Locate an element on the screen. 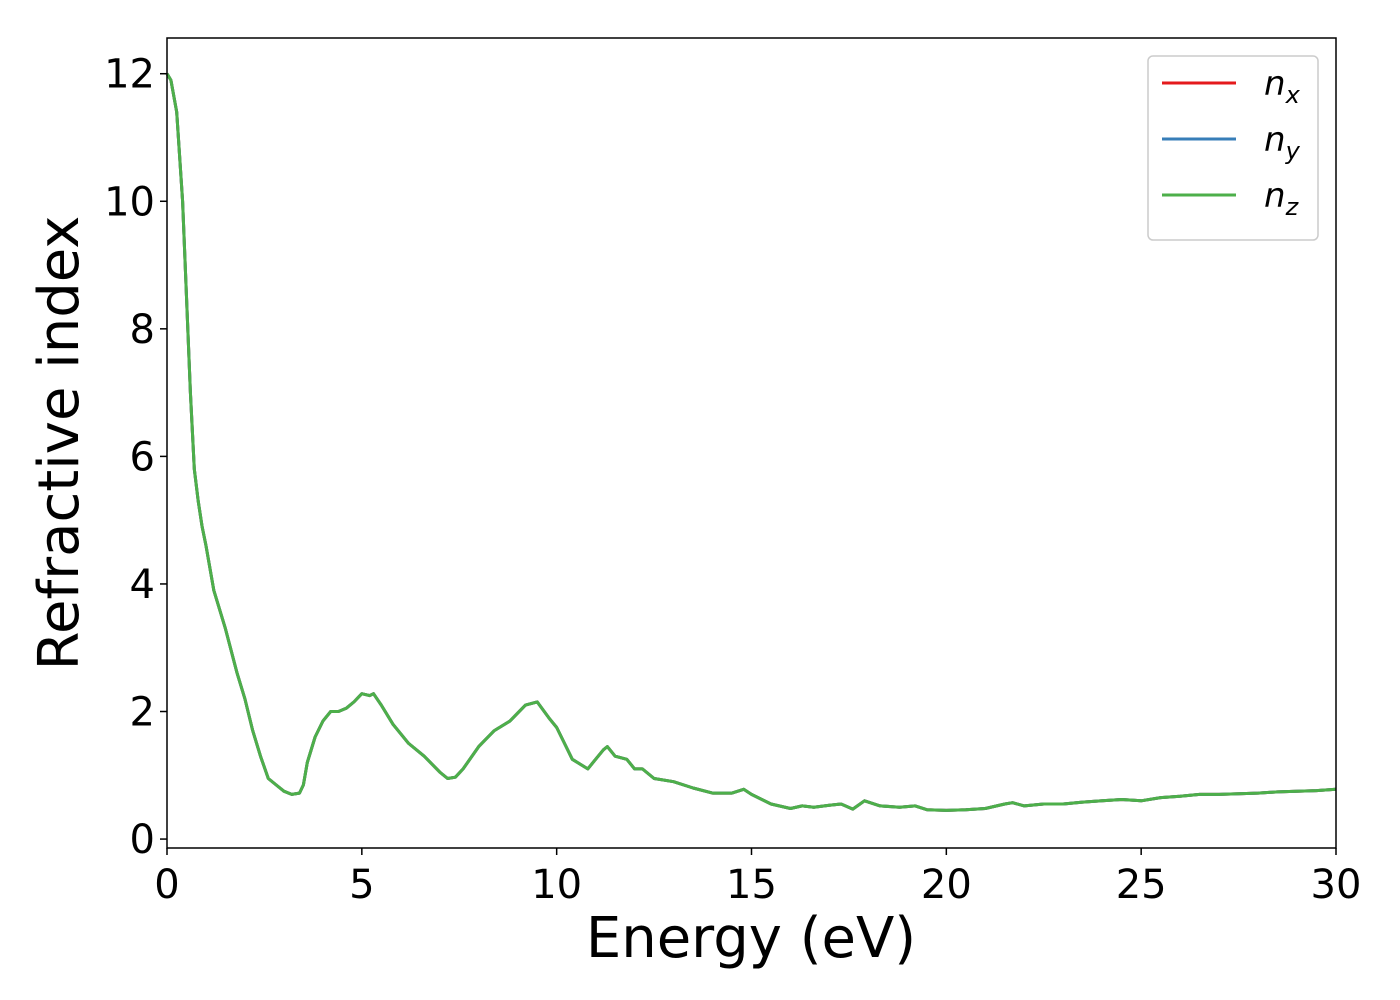 The image size is (1400, 1000). y-tick-label: 8 is located at coordinates (142, 330).